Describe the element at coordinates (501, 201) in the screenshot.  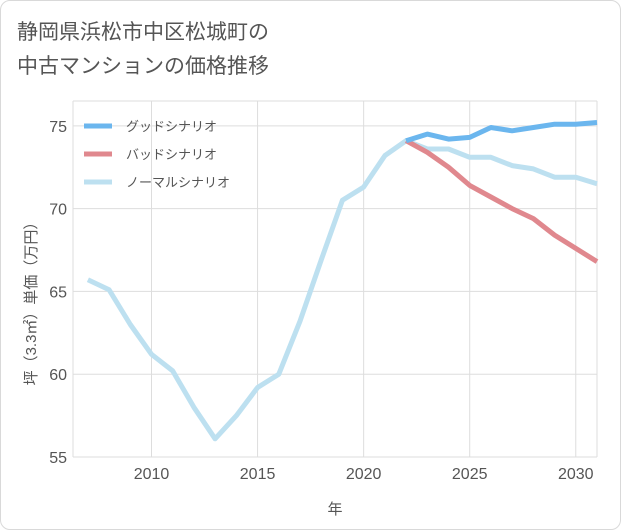
I see `bad-scenario-line` at that location.